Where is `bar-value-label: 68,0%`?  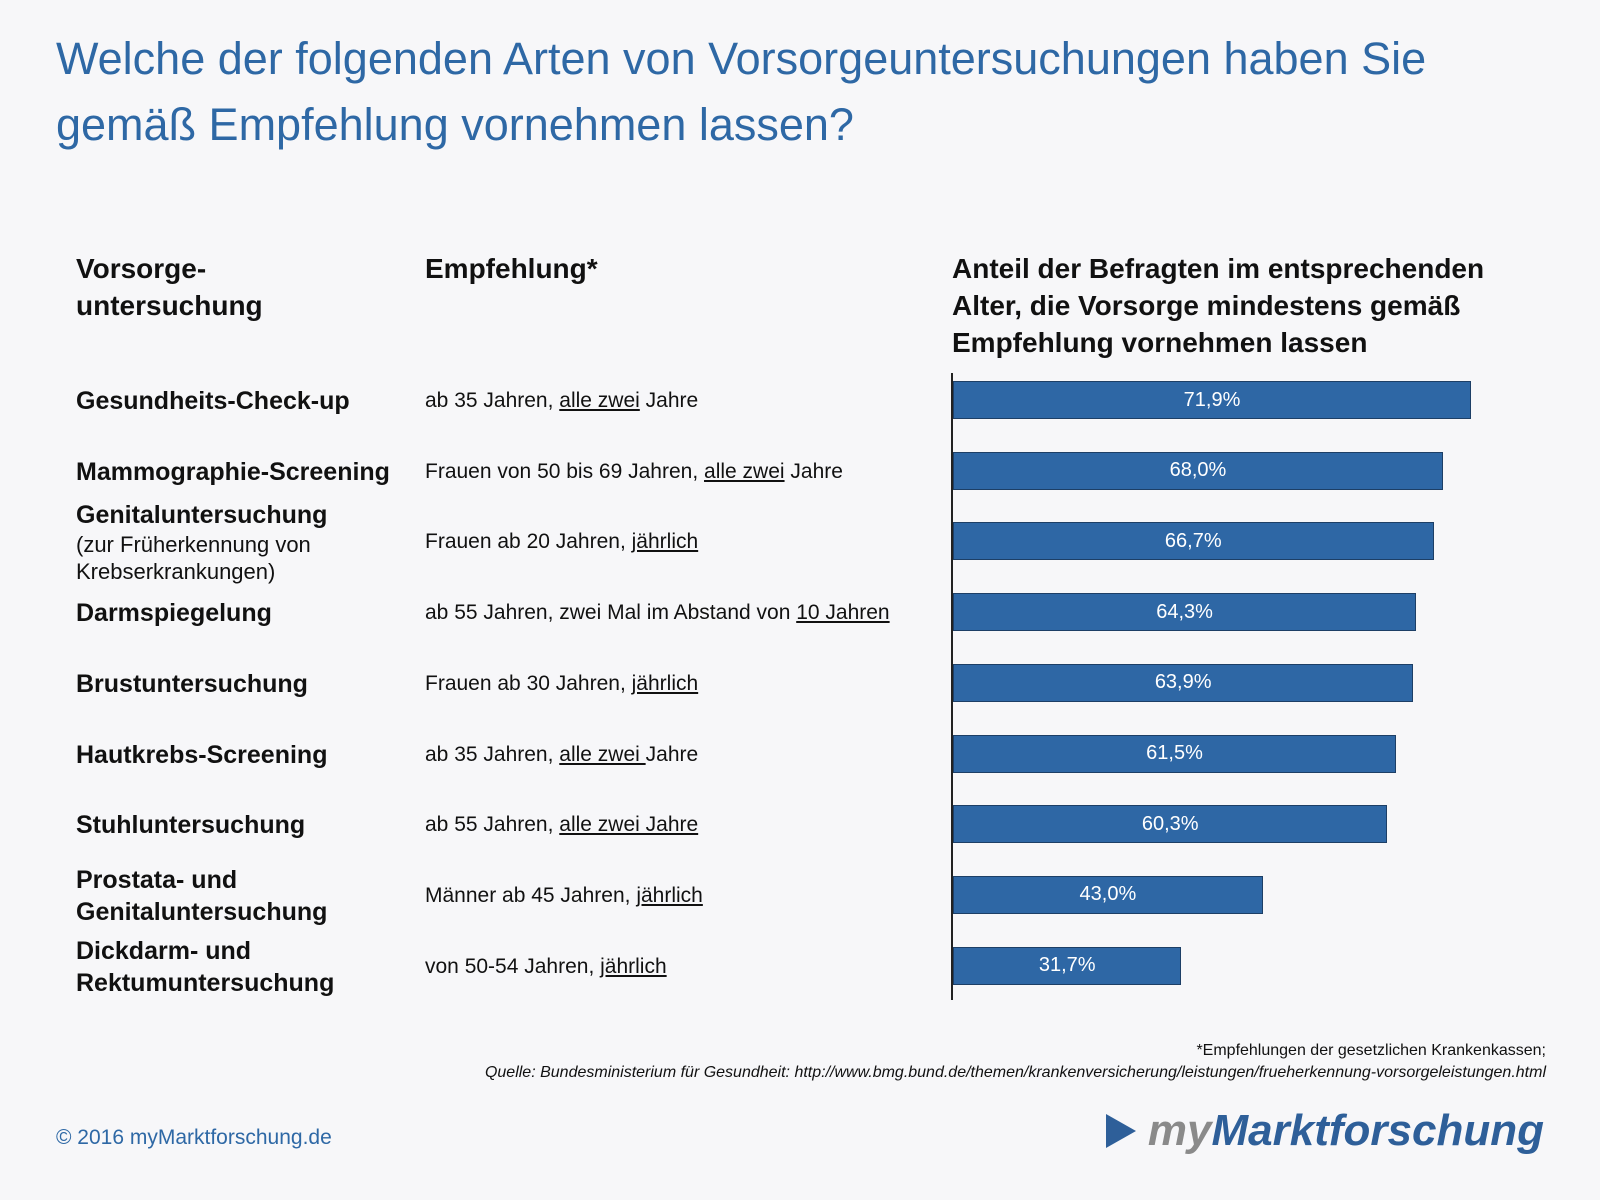
bar-value-label: 68,0% is located at coordinates (1198, 470).